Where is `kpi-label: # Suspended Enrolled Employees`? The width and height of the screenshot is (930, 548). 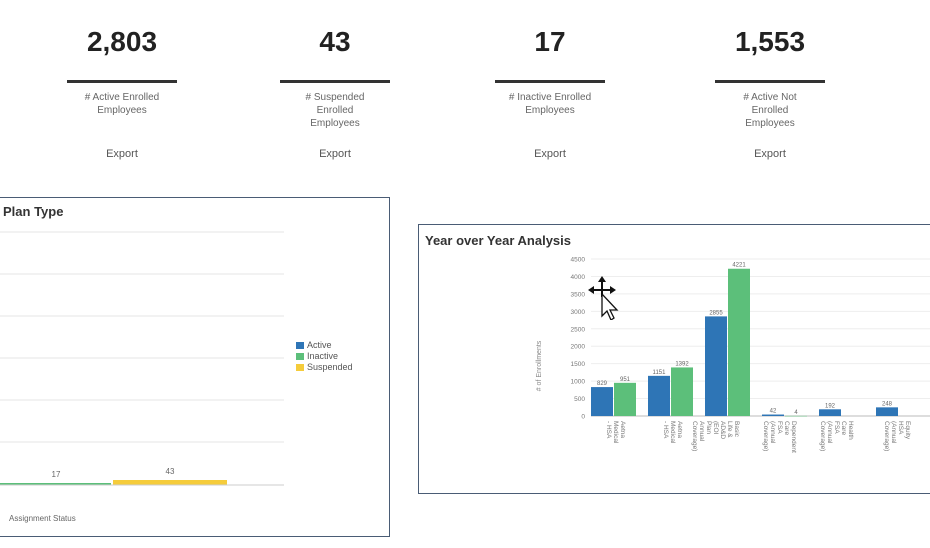
kpi-label: # Suspended Enrolled Employees is located at coordinates (335, 110).